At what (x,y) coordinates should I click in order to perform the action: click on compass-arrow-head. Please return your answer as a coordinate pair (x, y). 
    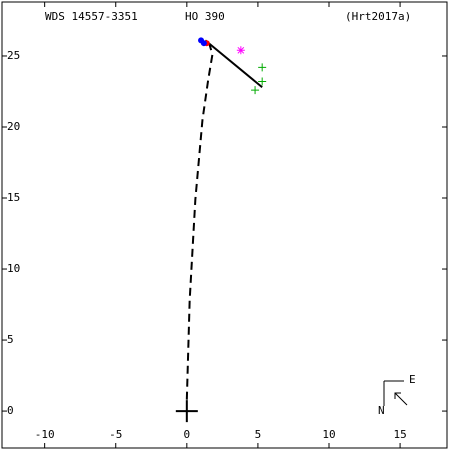
    Looking at the image, I should click on (397, 395).